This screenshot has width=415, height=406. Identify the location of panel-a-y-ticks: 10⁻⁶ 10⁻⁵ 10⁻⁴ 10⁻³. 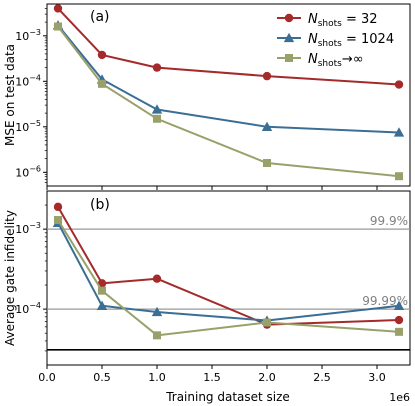
(31, 95).